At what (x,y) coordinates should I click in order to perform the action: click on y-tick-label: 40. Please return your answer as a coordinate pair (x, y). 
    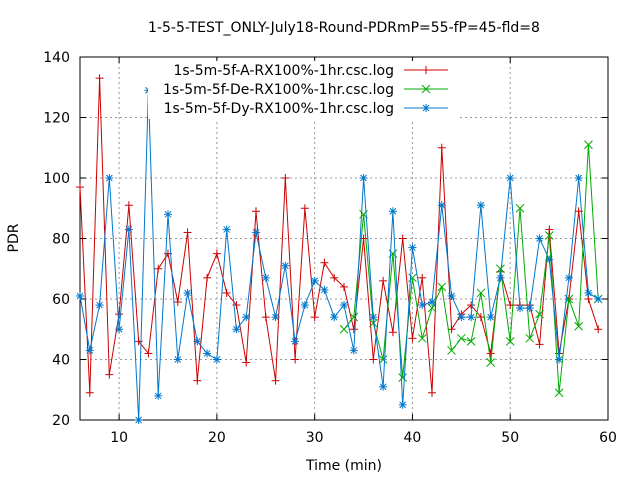
    Looking at the image, I should click on (61, 361).